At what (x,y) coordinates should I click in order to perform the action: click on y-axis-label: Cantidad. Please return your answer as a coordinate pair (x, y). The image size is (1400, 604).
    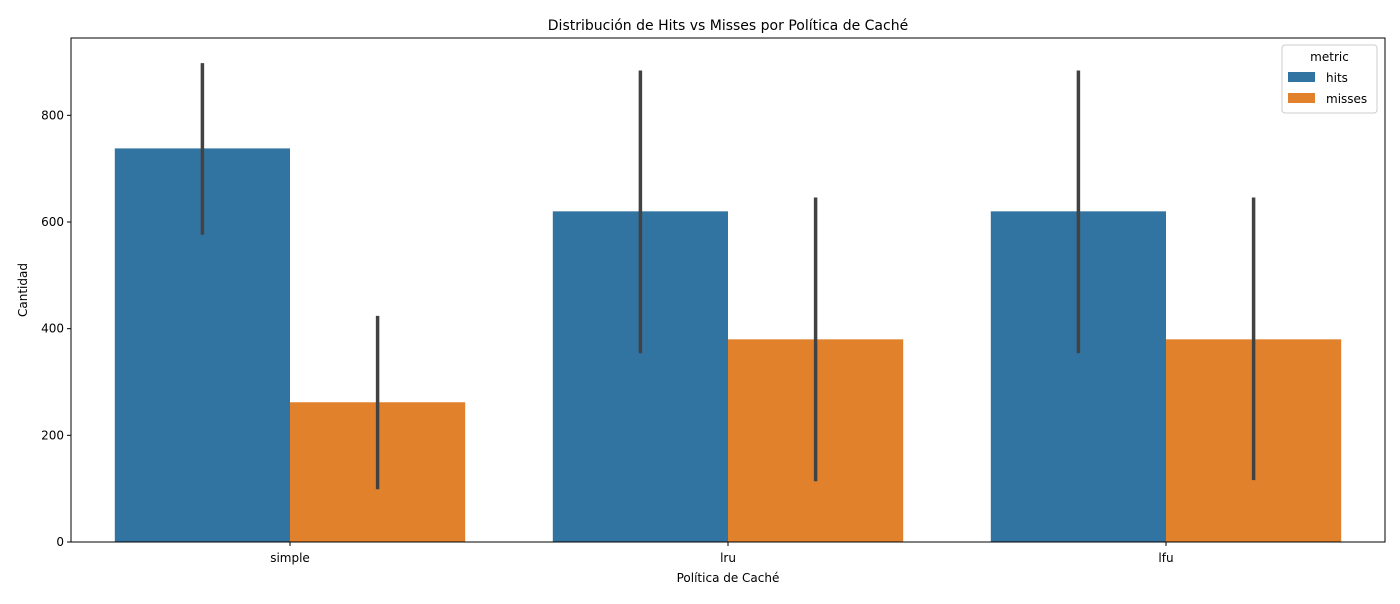
    Looking at the image, I should click on (23, 290).